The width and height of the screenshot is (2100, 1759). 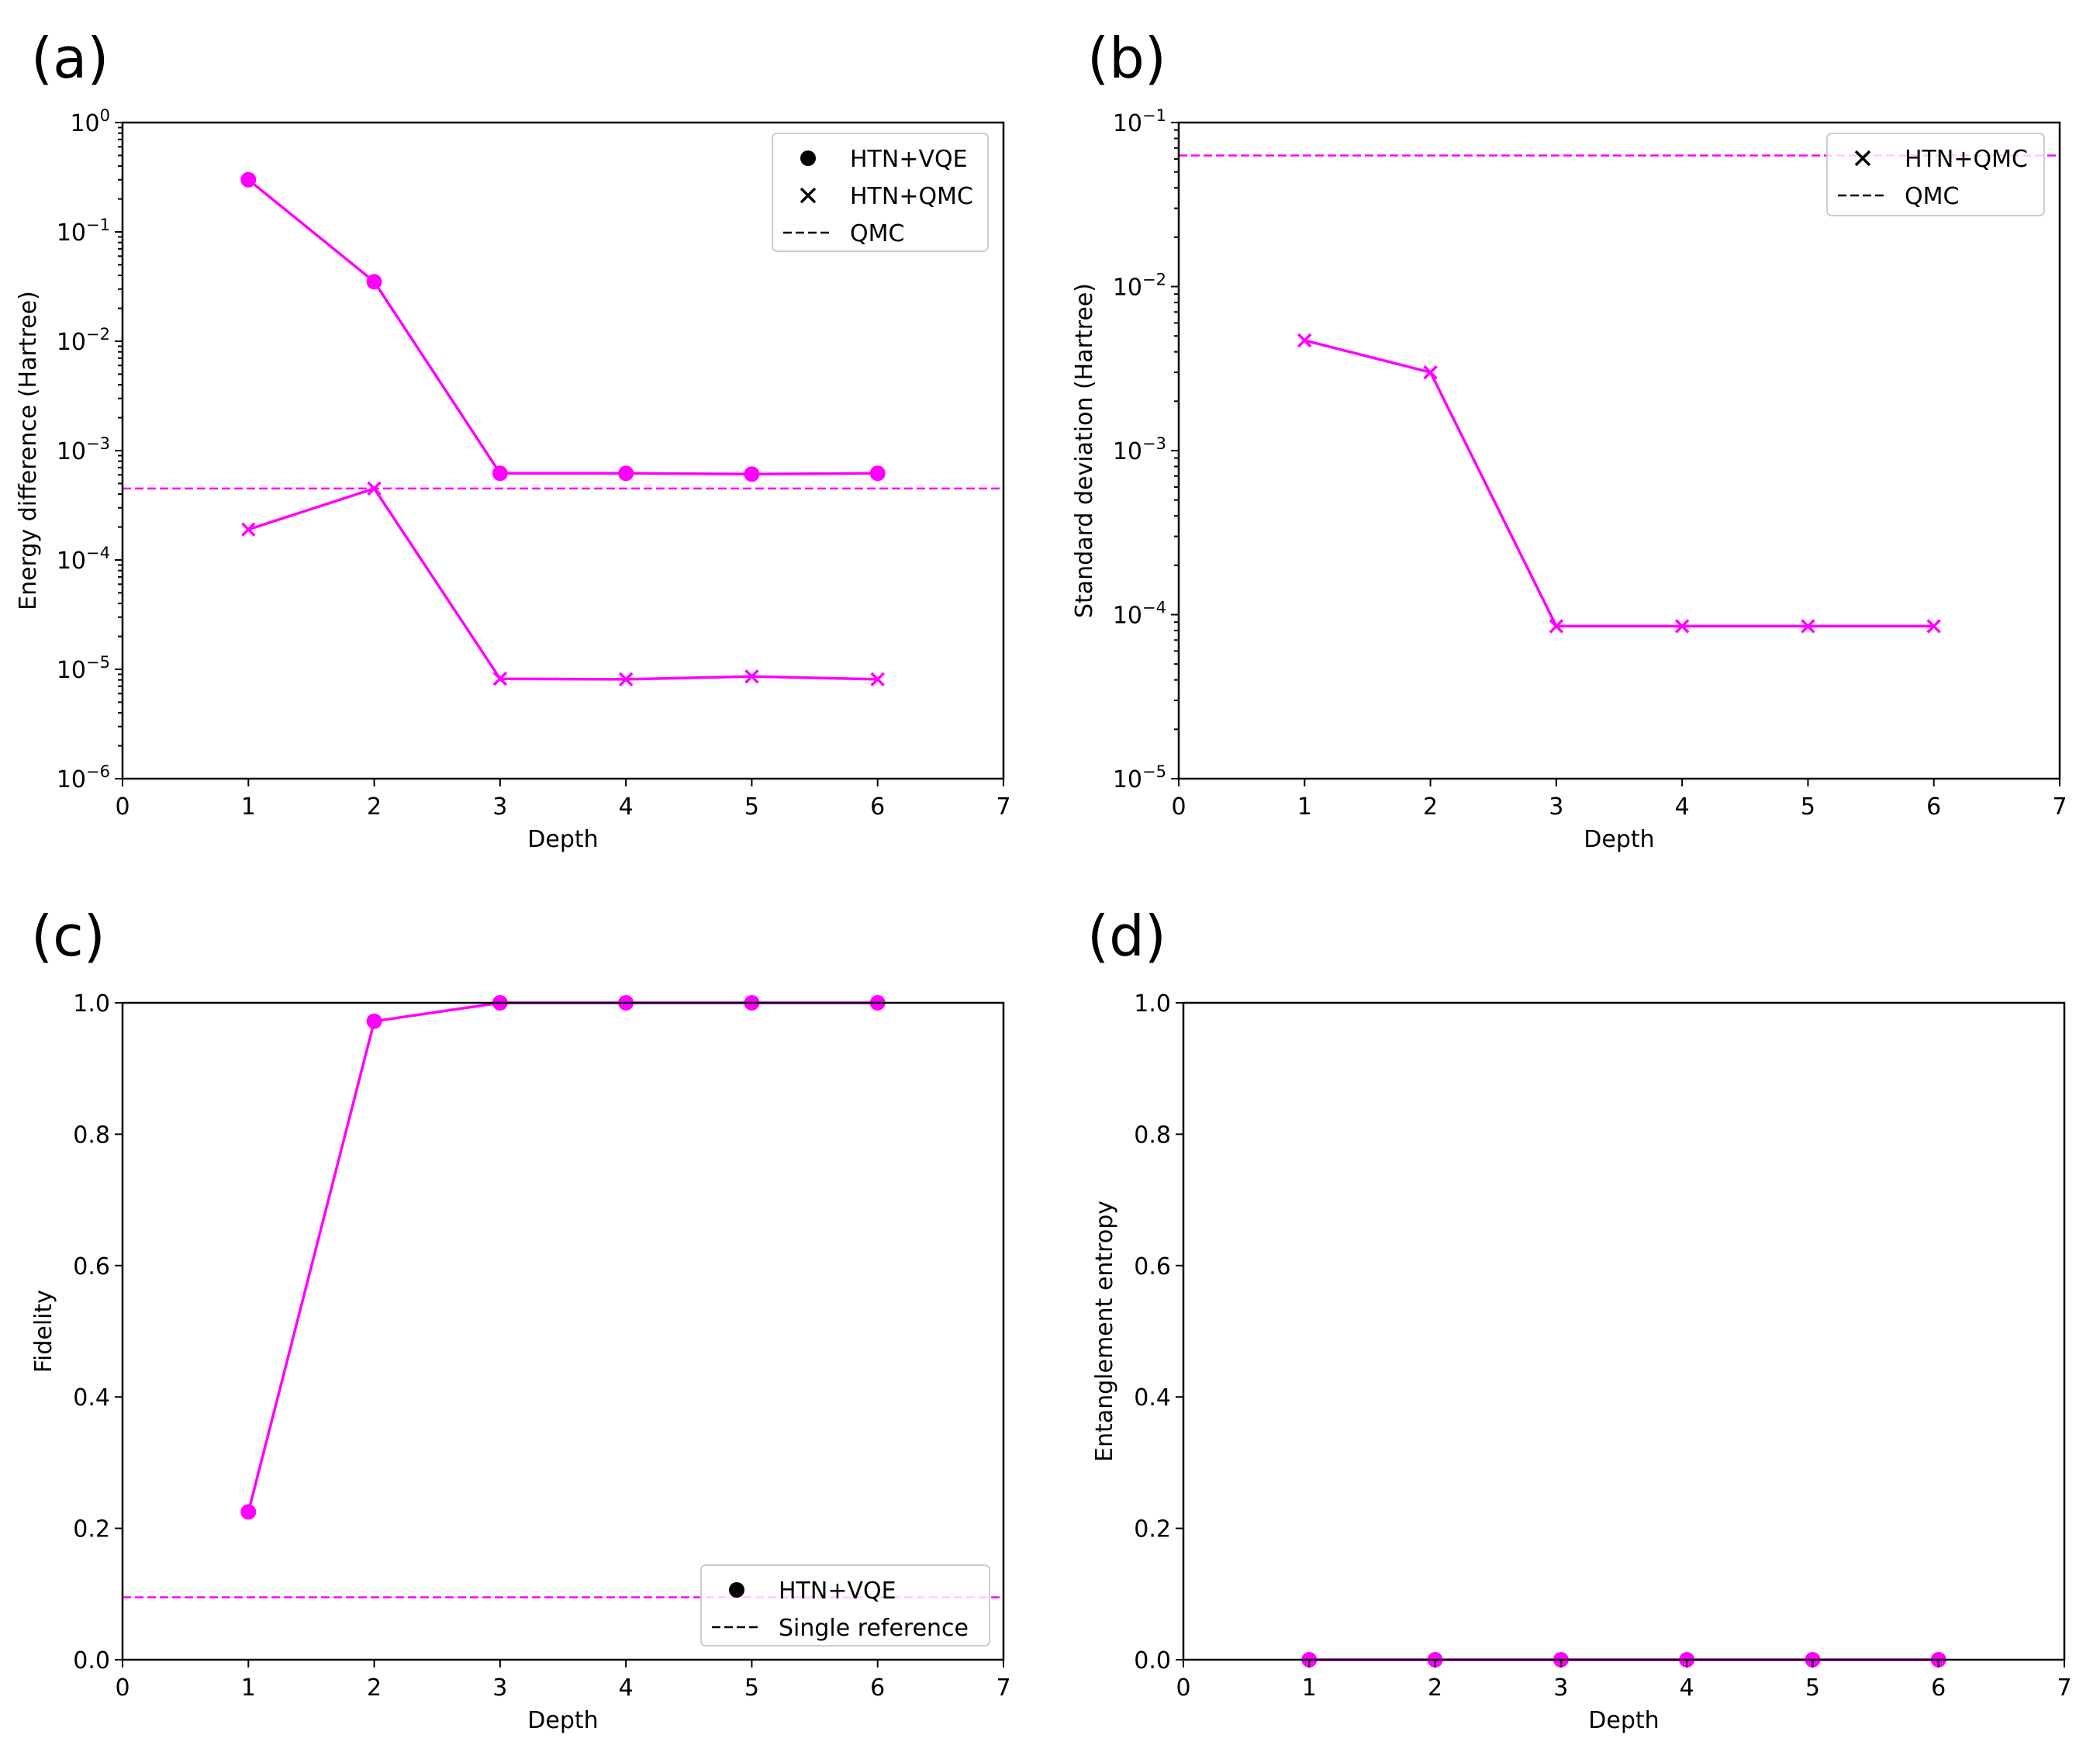 I want to click on panel-label: (a), so click(x=70, y=58).